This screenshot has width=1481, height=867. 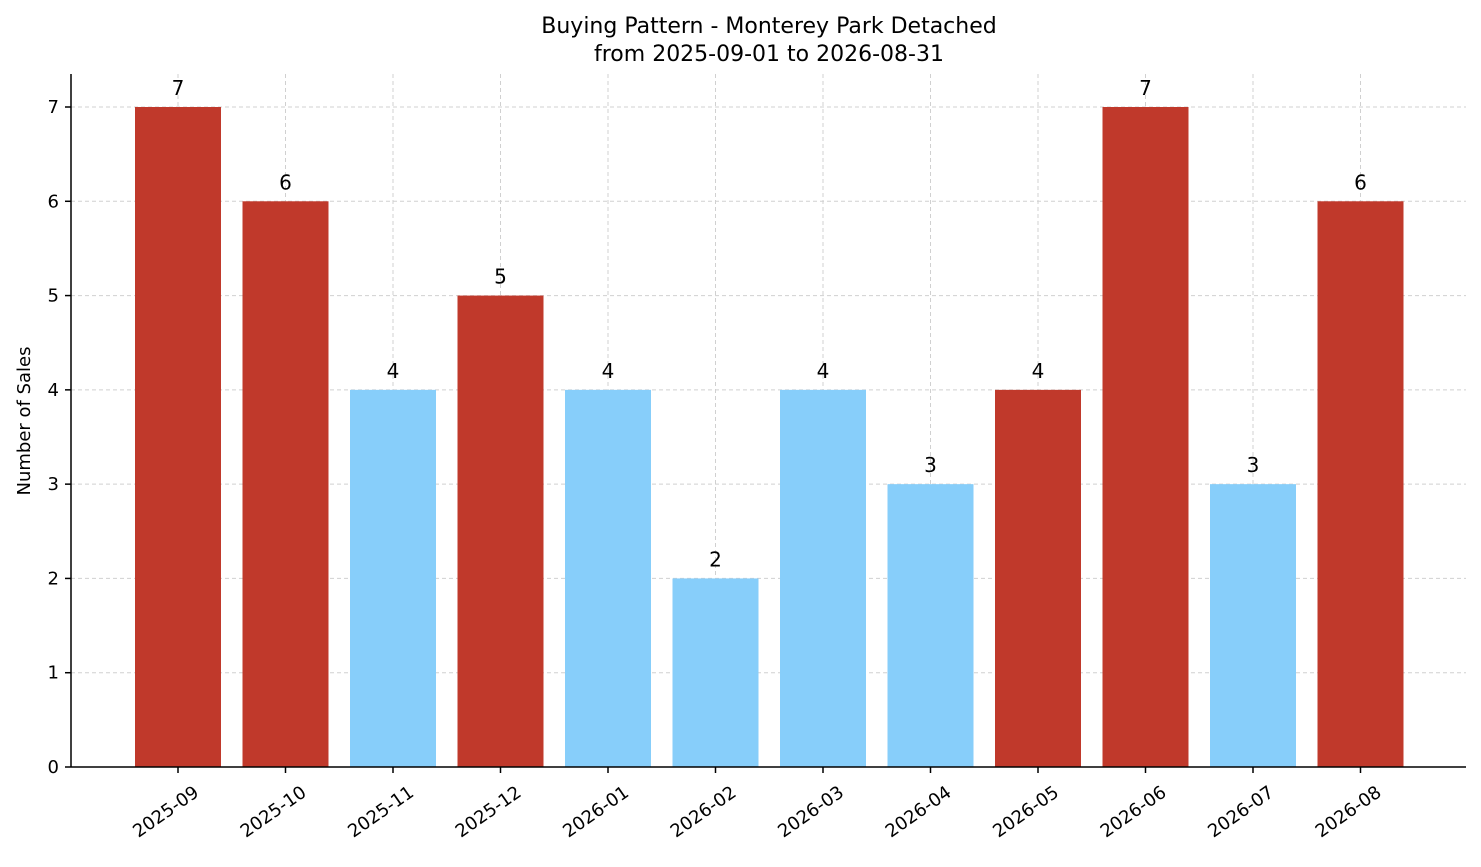 What do you see at coordinates (178, 88) in the screenshot?
I see `data-label-2025-09: 7` at bounding box center [178, 88].